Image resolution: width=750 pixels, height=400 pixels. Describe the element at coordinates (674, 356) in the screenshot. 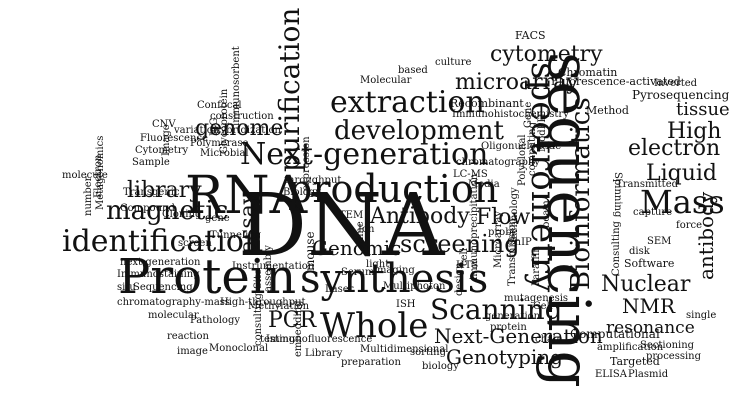

I see `word-processing: processing` at that location.